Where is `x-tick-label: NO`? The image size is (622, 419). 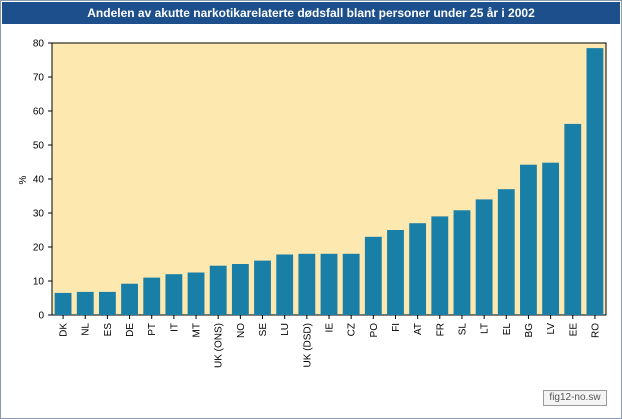
x-tick-label: NO is located at coordinates (241, 330).